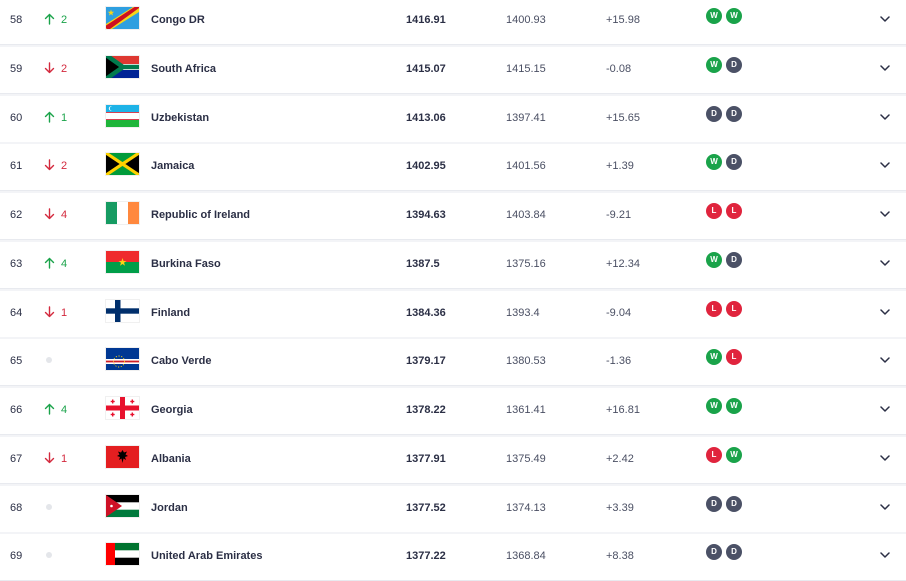  Describe the element at coordinates (426, 215) in the screenshot. I see `total-points: 1394.63` at that location.